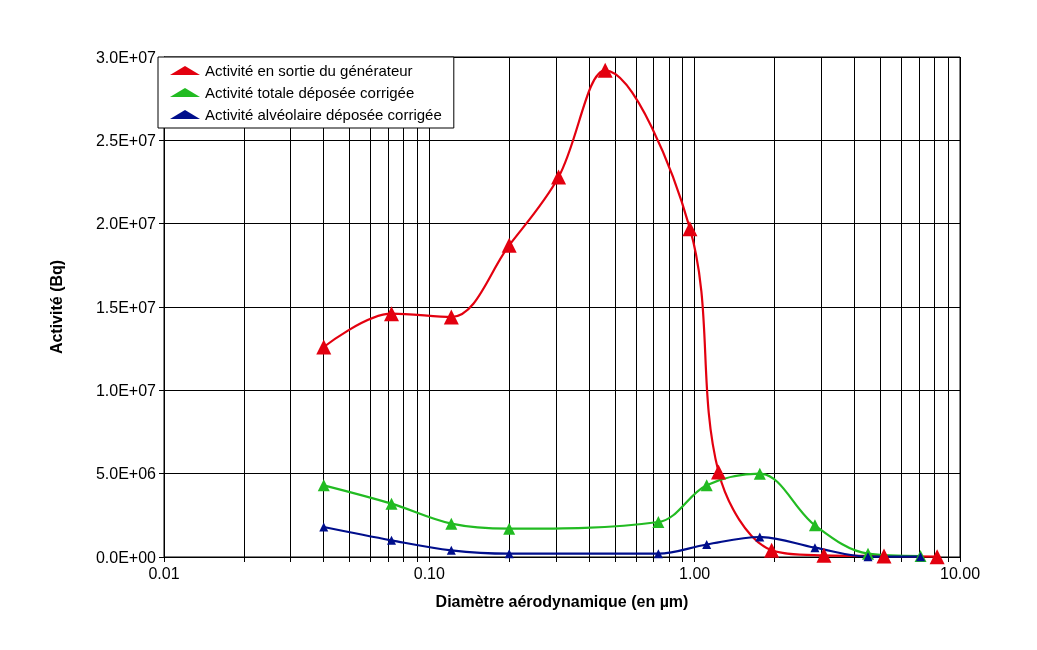 Image resolution: width=1037 pixels, height=650 pixels. What do you see at coordinates (126, 57) in the screenshot?
I see `y-tick-label: 3.0E+07` at bounding box center [126, 57].